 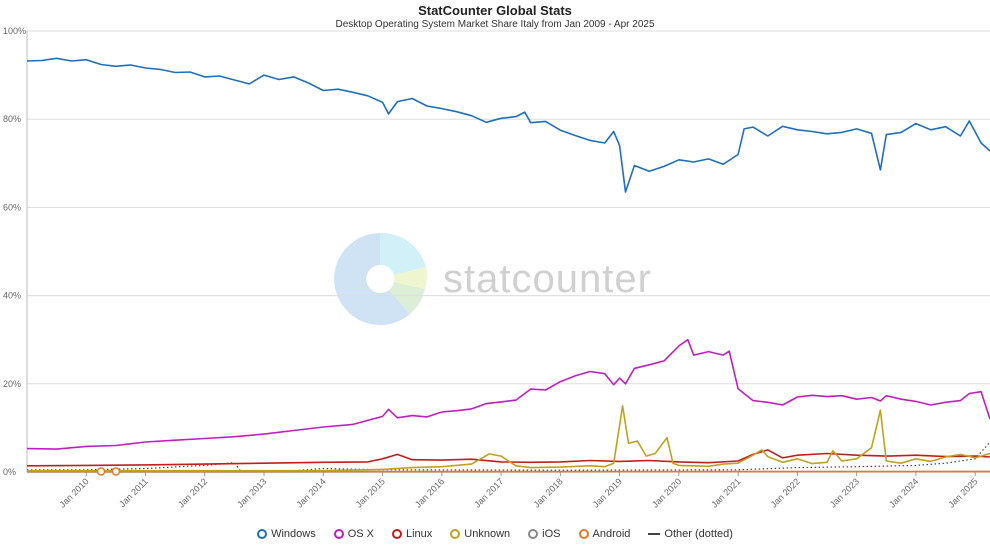 What do you see at coordinates (403, 253) in the screenshot?
I see `watermark-logo-slice-cyan` at bounding box center [403, 253].